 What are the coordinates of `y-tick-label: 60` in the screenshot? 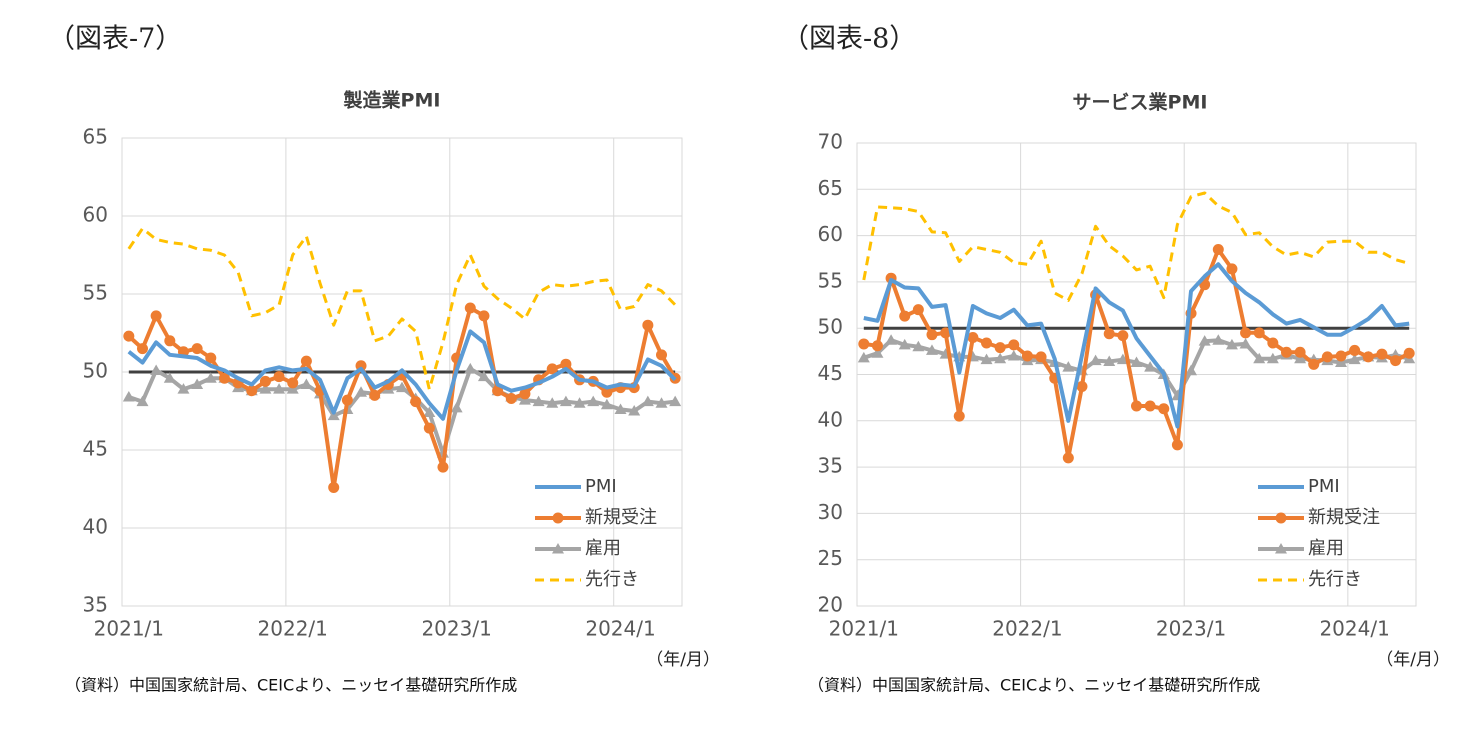 It's located at (95, 215).